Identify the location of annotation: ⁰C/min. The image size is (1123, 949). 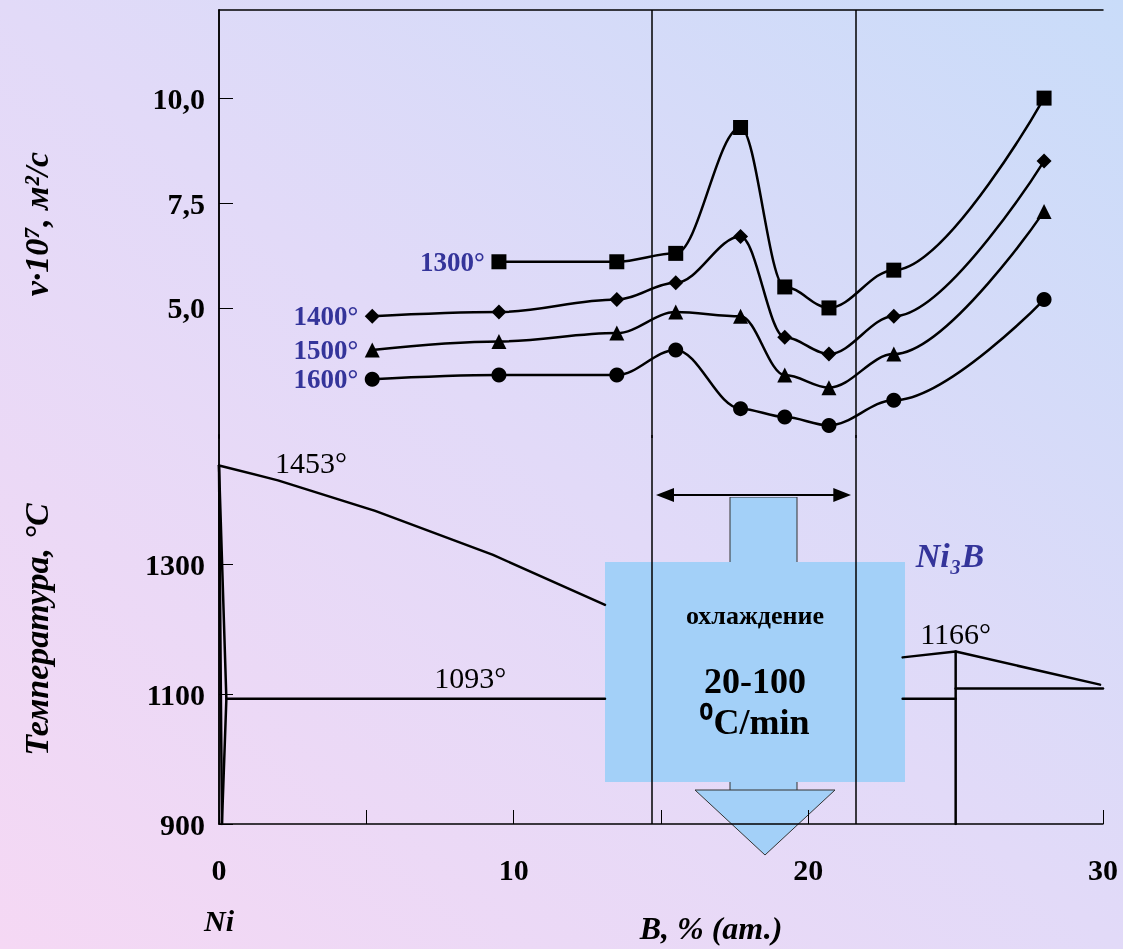
(755, 722).